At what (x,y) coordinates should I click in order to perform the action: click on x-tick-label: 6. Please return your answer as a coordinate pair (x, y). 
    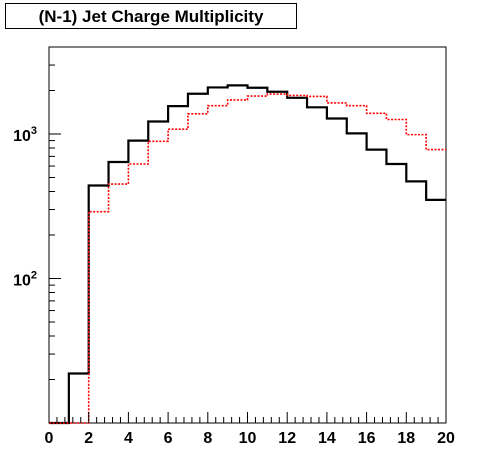
    Looking at the image, I should click on (168, 438).